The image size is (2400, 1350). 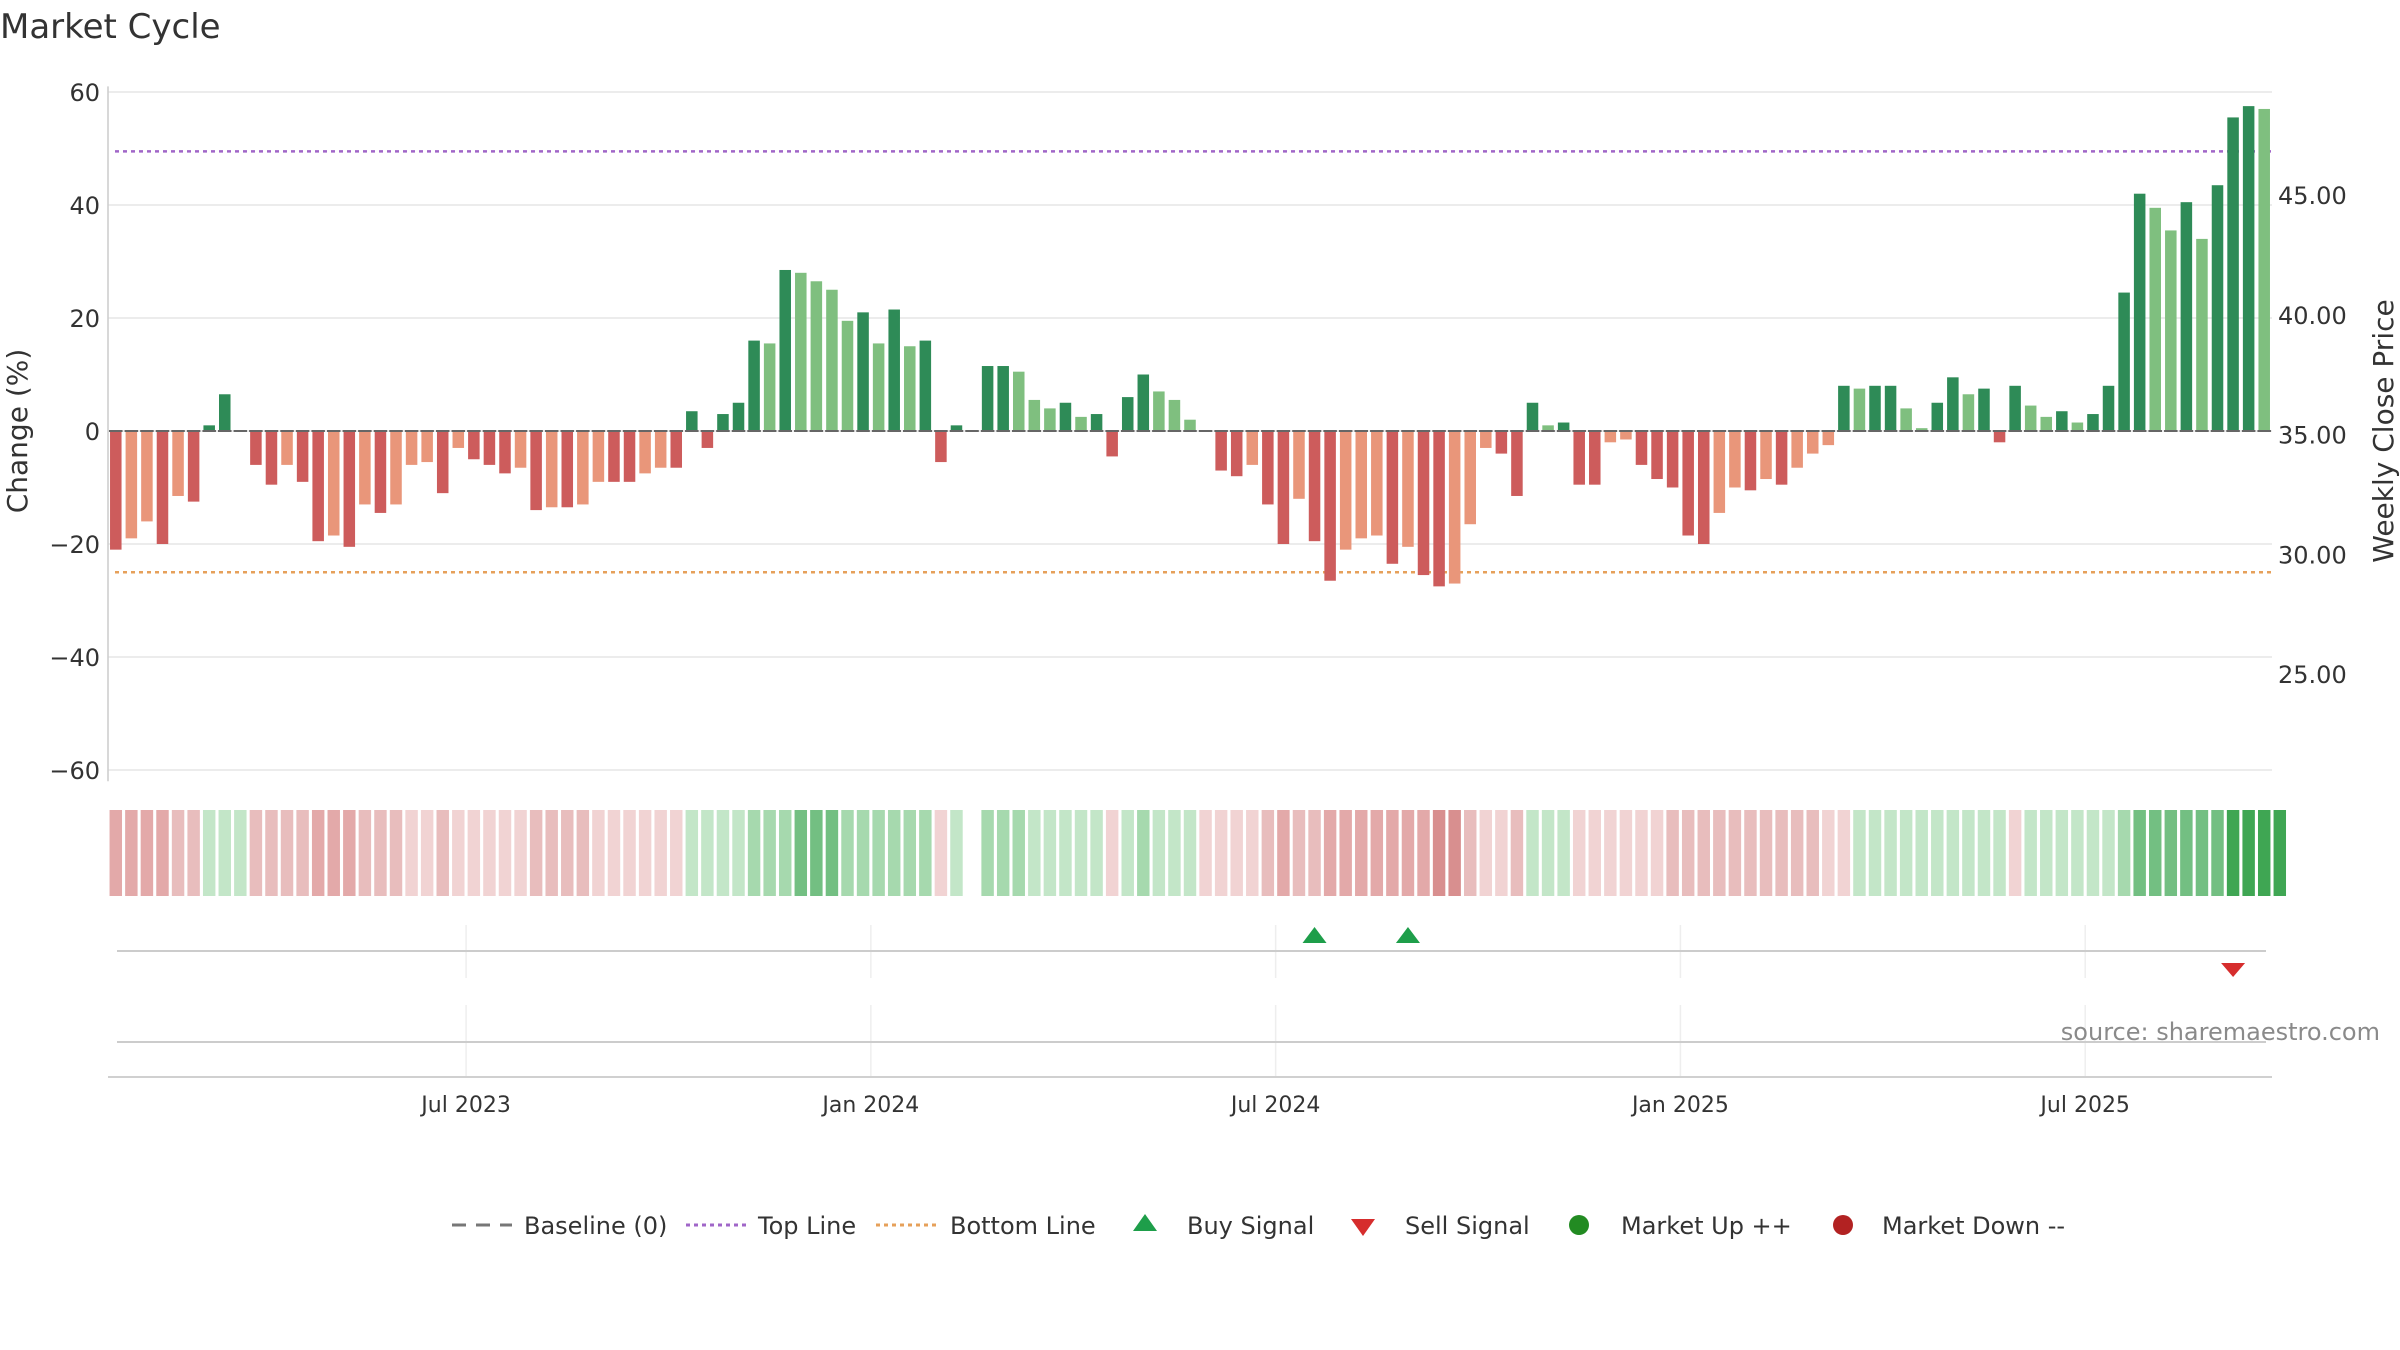 What do you see at coordinates (1843, 1225) in the screenshot?
I see `legend-dot-marker` at bounding box center [1843, 1225].